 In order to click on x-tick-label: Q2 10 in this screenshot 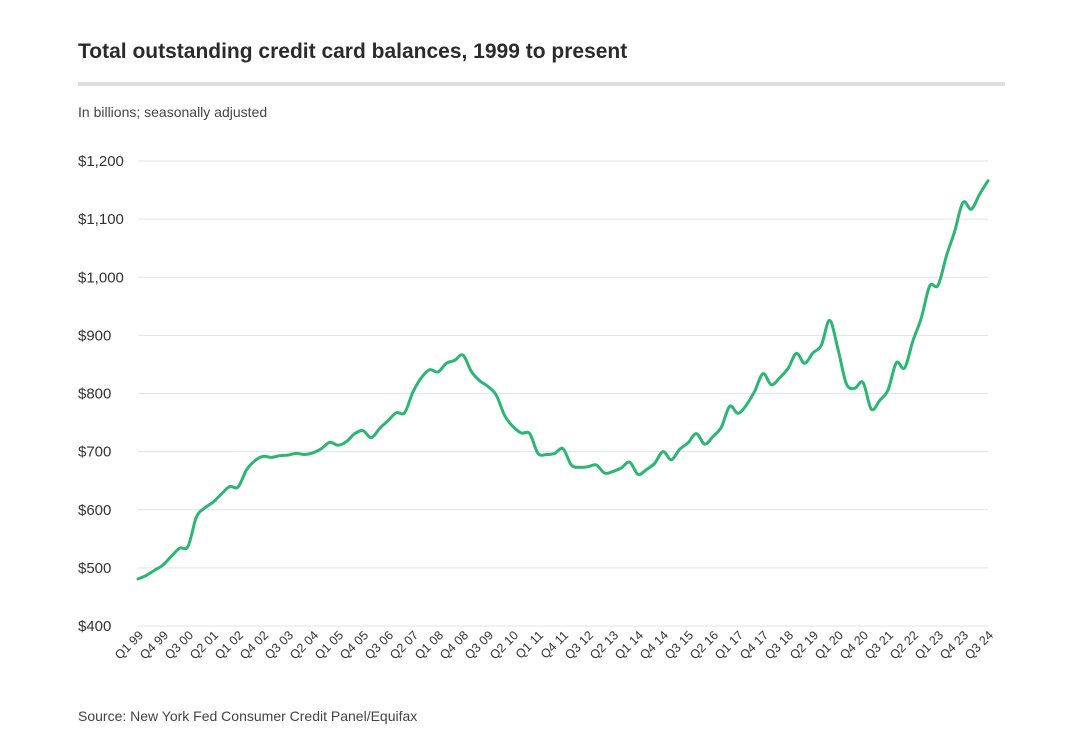, I will do `click(504, 645)`.